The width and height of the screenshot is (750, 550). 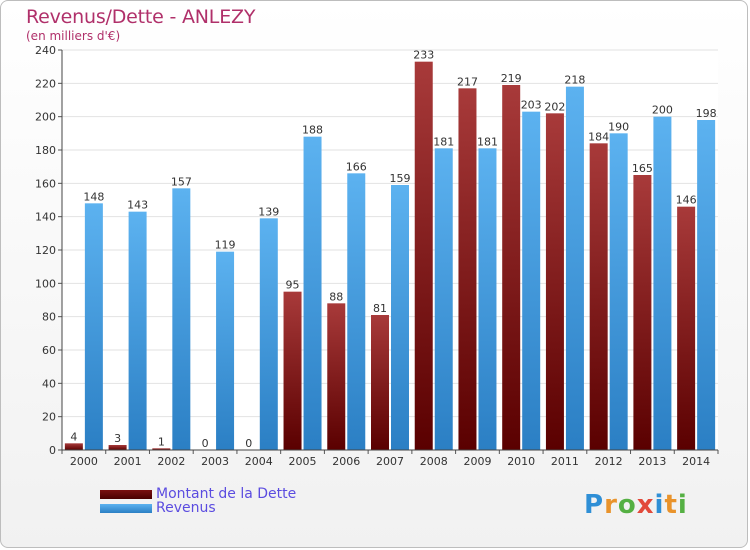 I want to click on bar-revenus-2013, so click(x=662, y=283).